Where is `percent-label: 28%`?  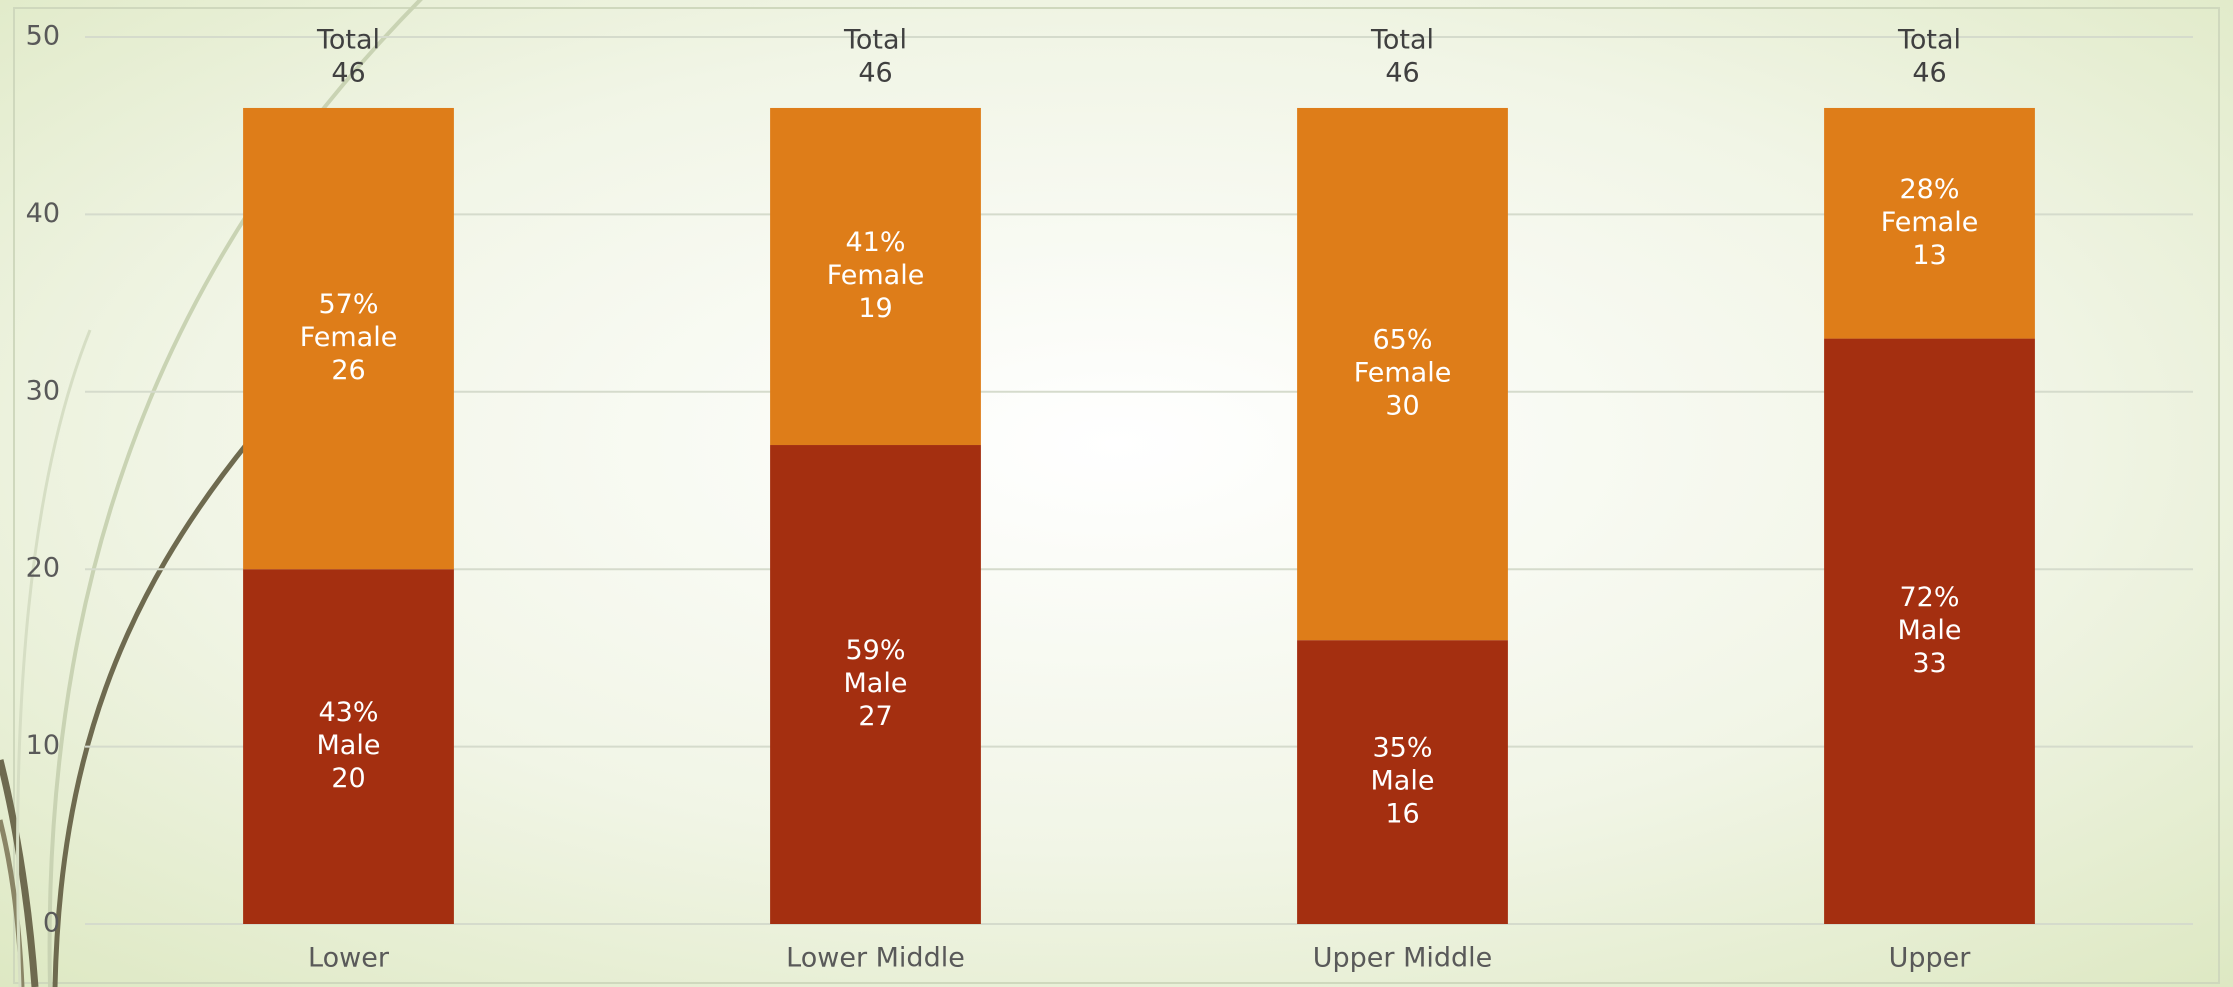 percent-label: 28% is located at coordinates (1929, 189).